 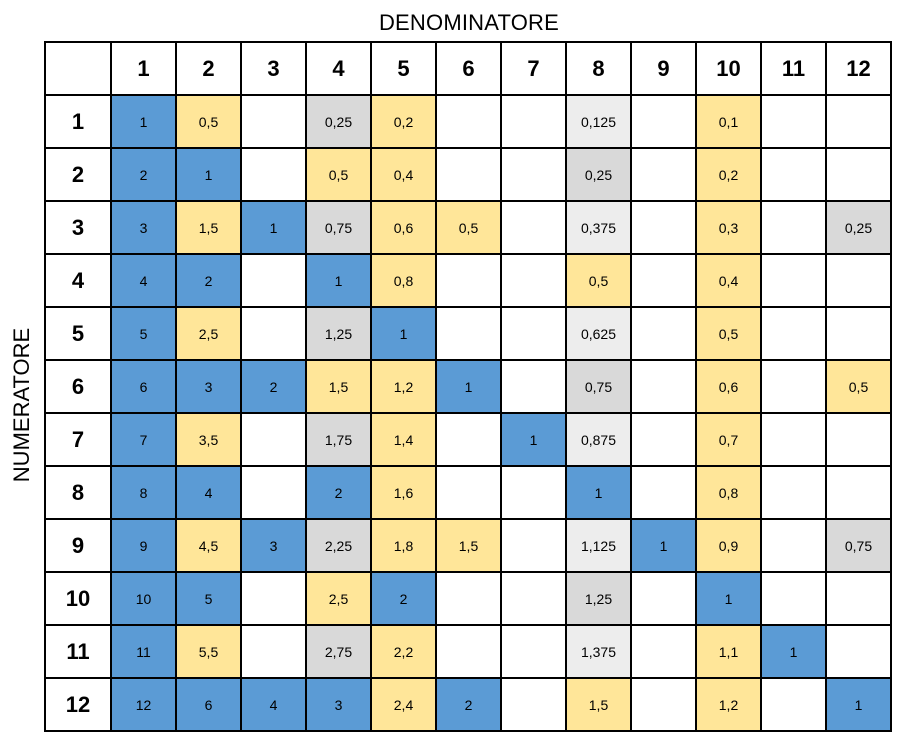 What do you see at coordinates (468, 651) in the screenshot?
I see `table-row: 11 11 5,5 2,75 2,2 1,375 1,1 1` at bounding box center [468, 651].